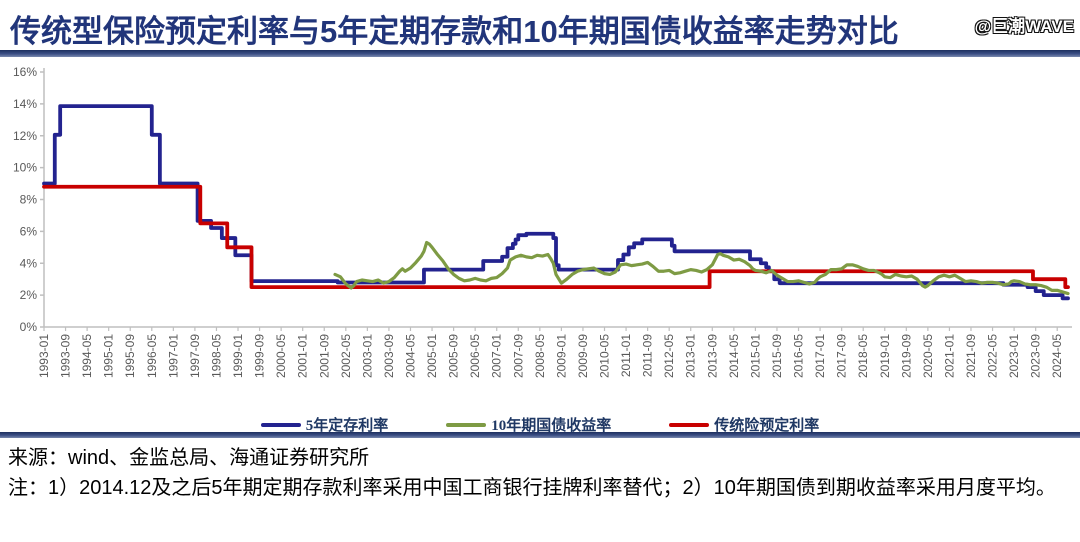  Describe the element at coordinates (949, 356) in the screenshot. I see `x-axis-tick-label: 2021-01` at that location.